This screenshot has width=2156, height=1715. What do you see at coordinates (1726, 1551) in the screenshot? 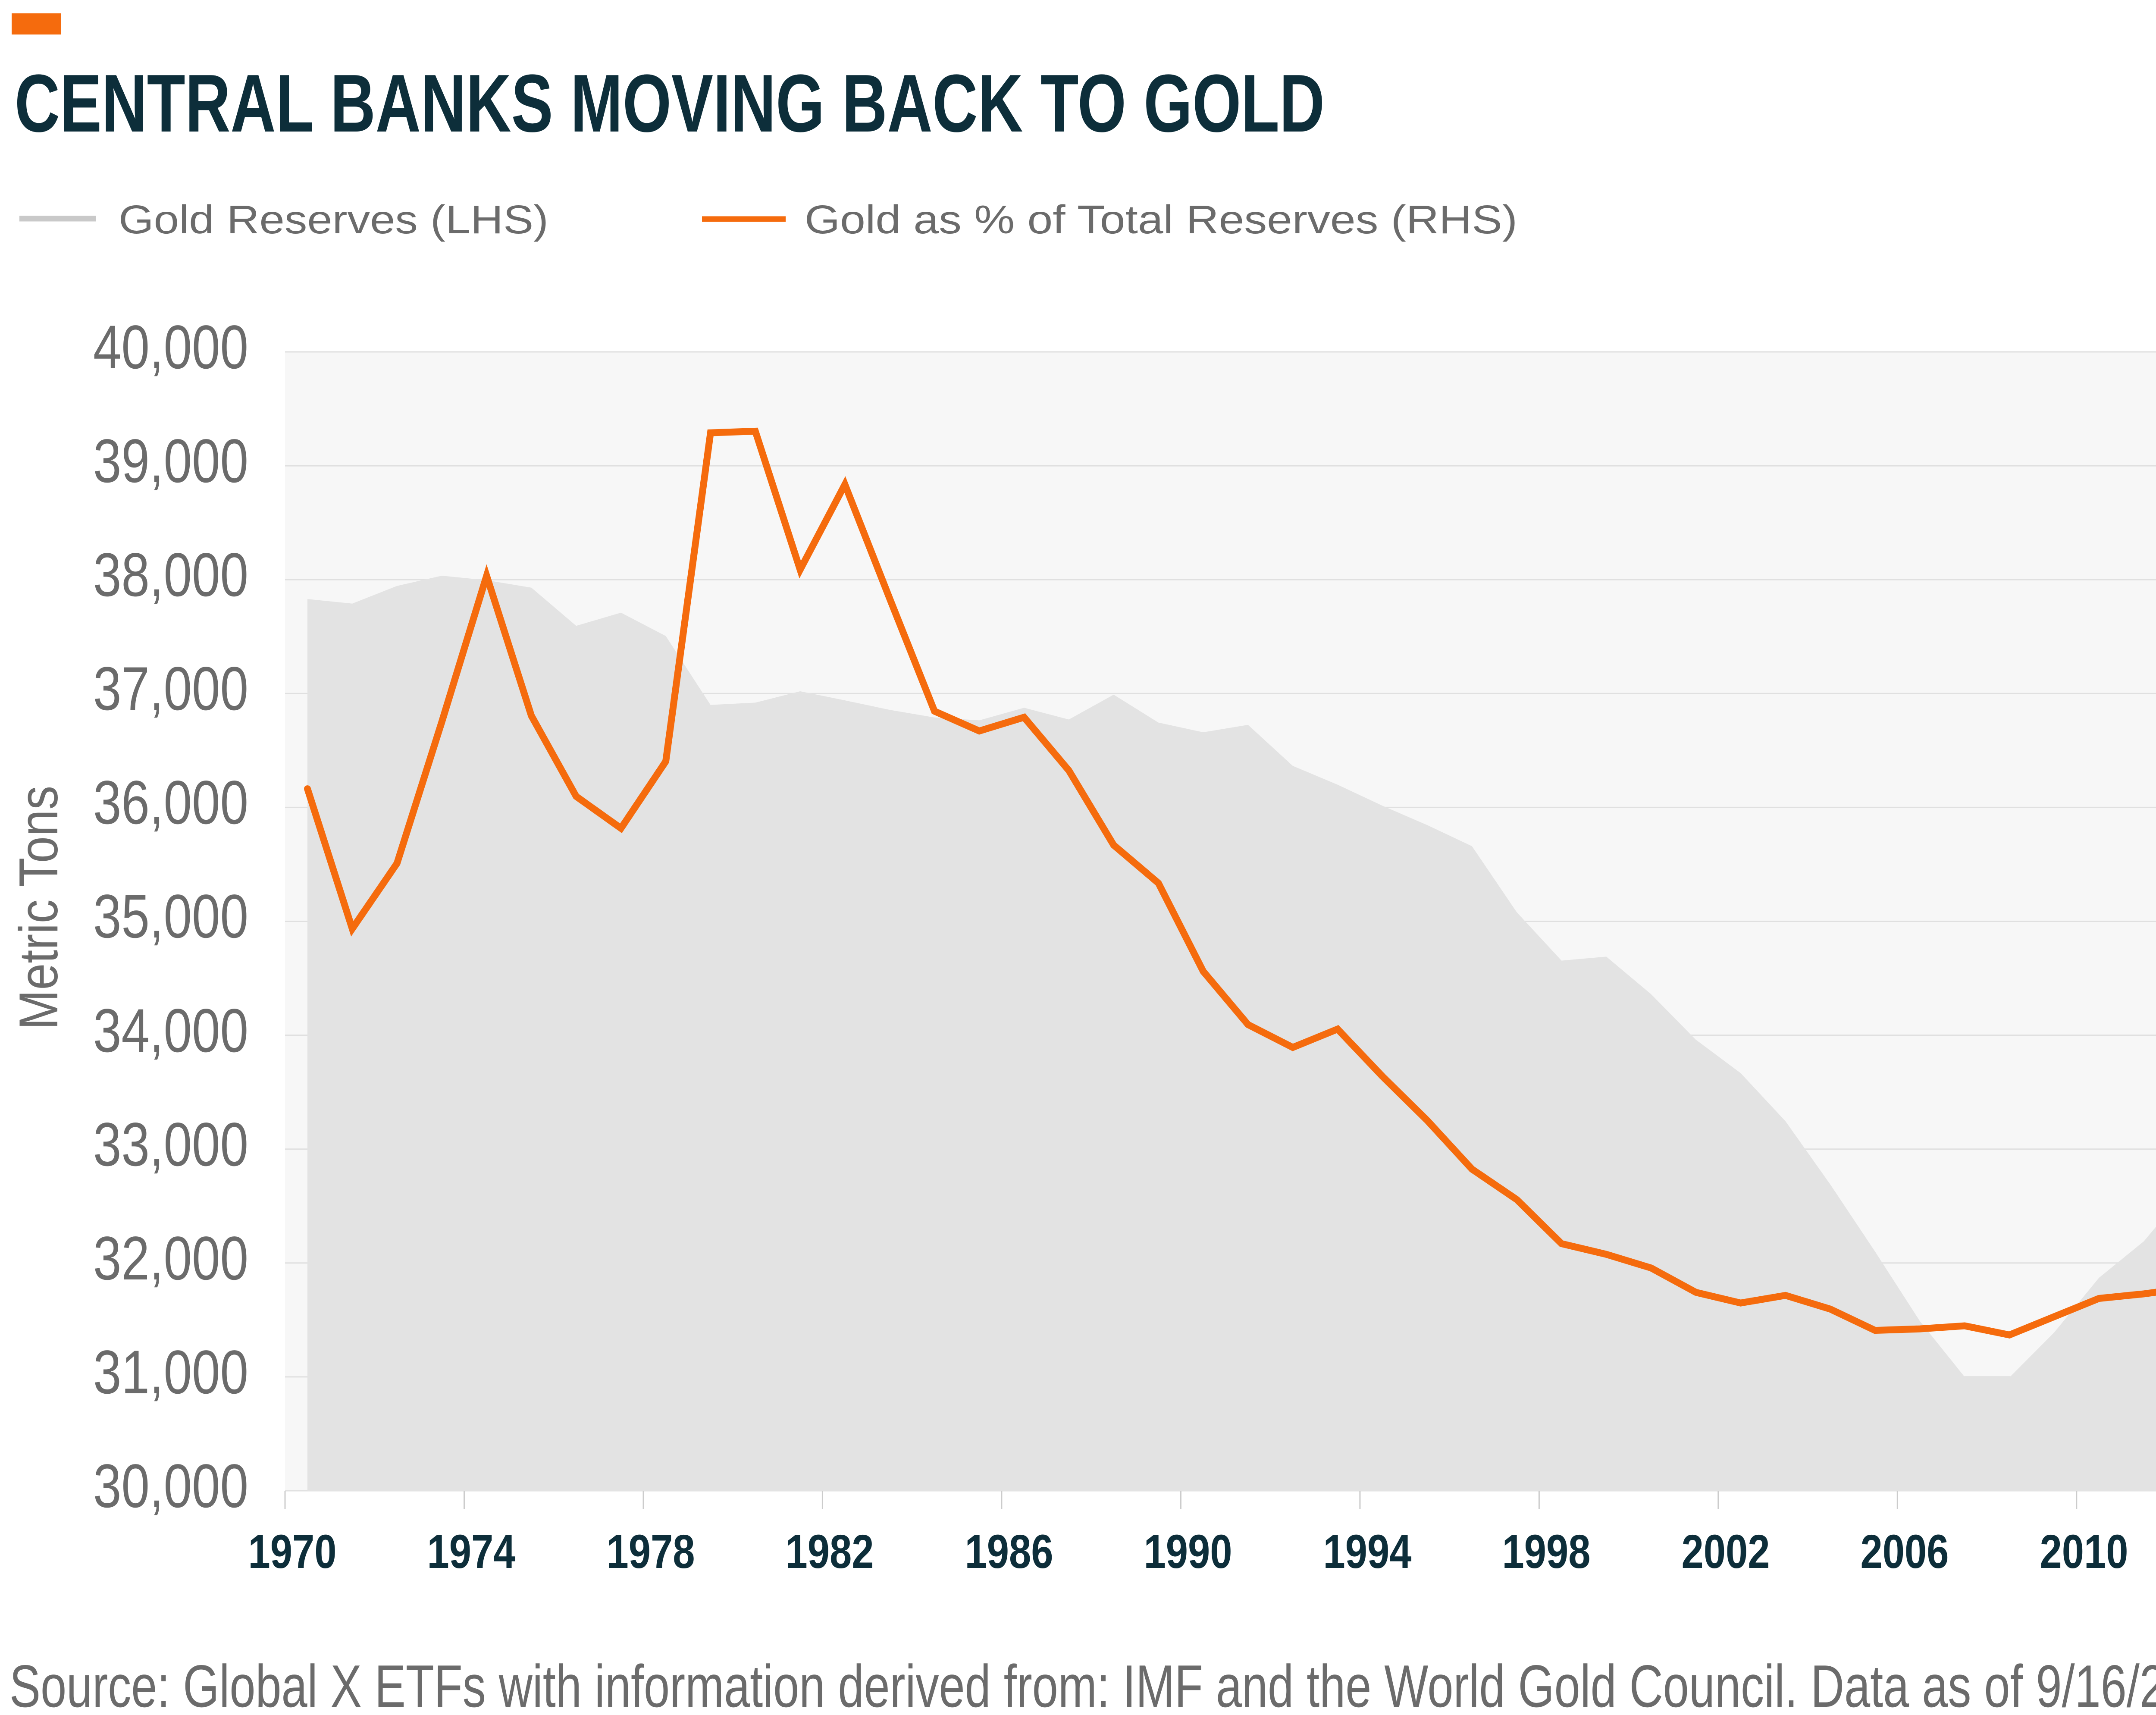
I see `svg-text: 2002` at bounding box center [1726, 1551].